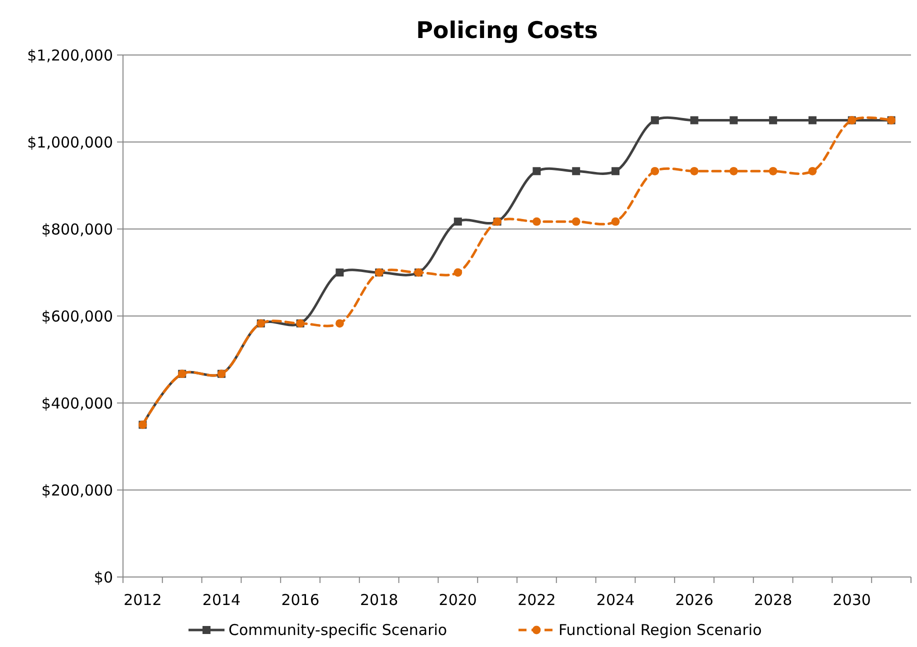 This screenshot has width=917, height=647. Describe the element at coordinates (143, 600) in the screenshot. I see `x-tick-label: 2012` at that location.